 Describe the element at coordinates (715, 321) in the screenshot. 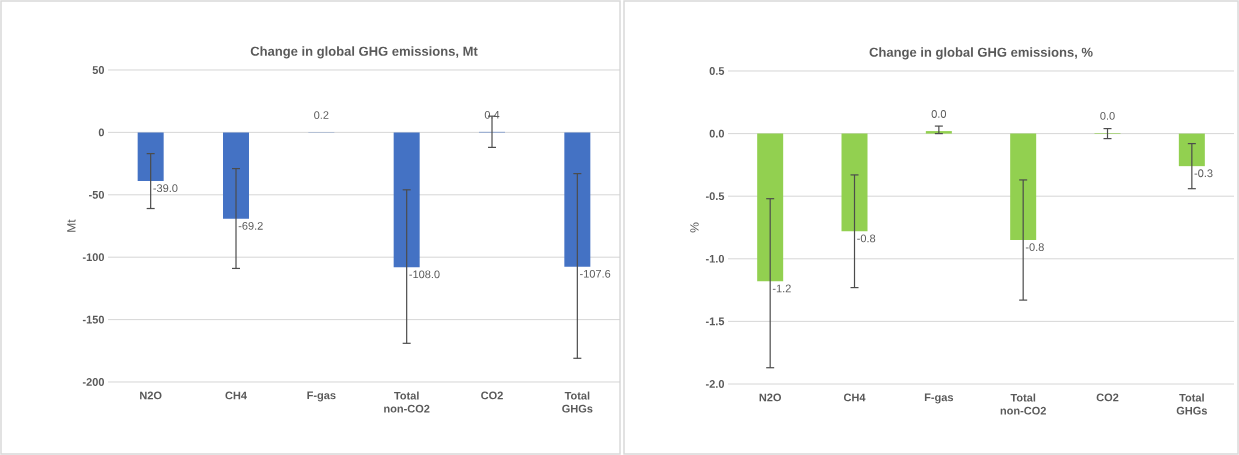

I see `y-tick-label: -1.5` at that location.